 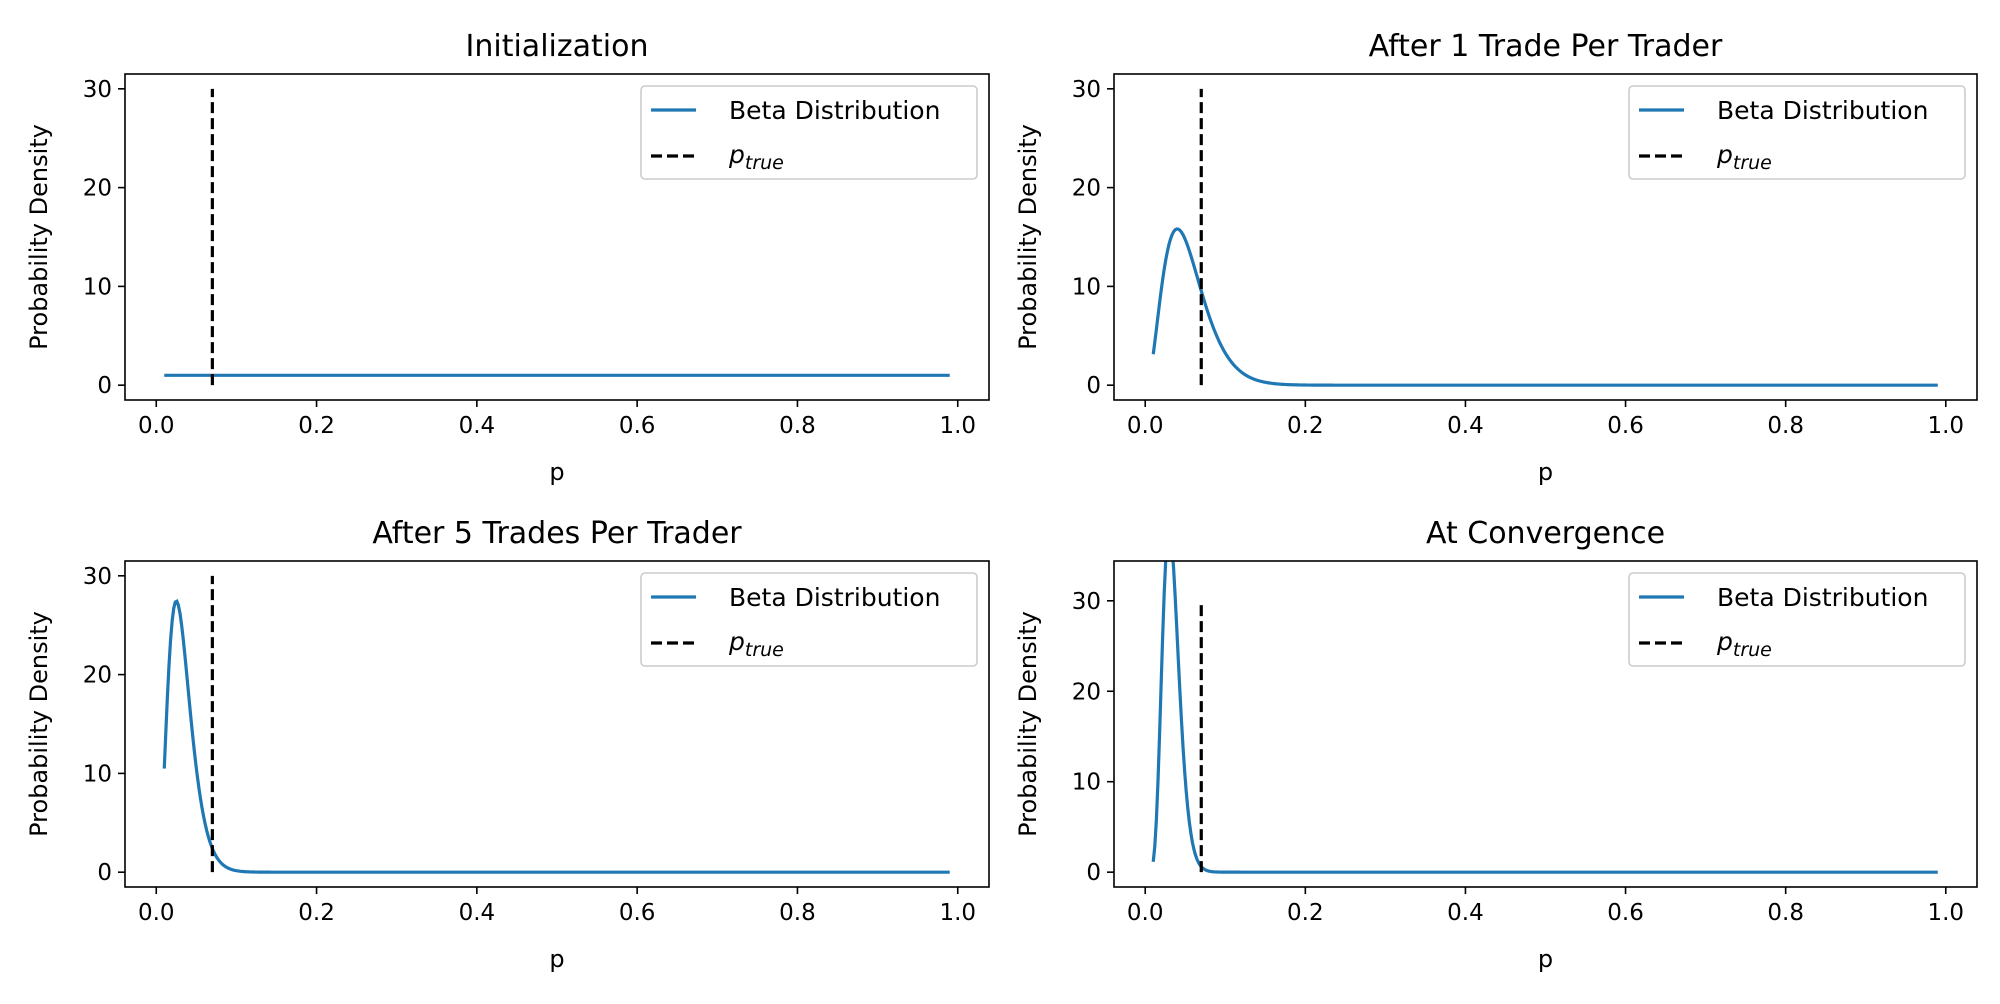 What do you see at coordinates (1546, 46) in the screenshot?
I see `subplot-title: After 1 Trade Per Trader` at bounding box center [1546, 46].